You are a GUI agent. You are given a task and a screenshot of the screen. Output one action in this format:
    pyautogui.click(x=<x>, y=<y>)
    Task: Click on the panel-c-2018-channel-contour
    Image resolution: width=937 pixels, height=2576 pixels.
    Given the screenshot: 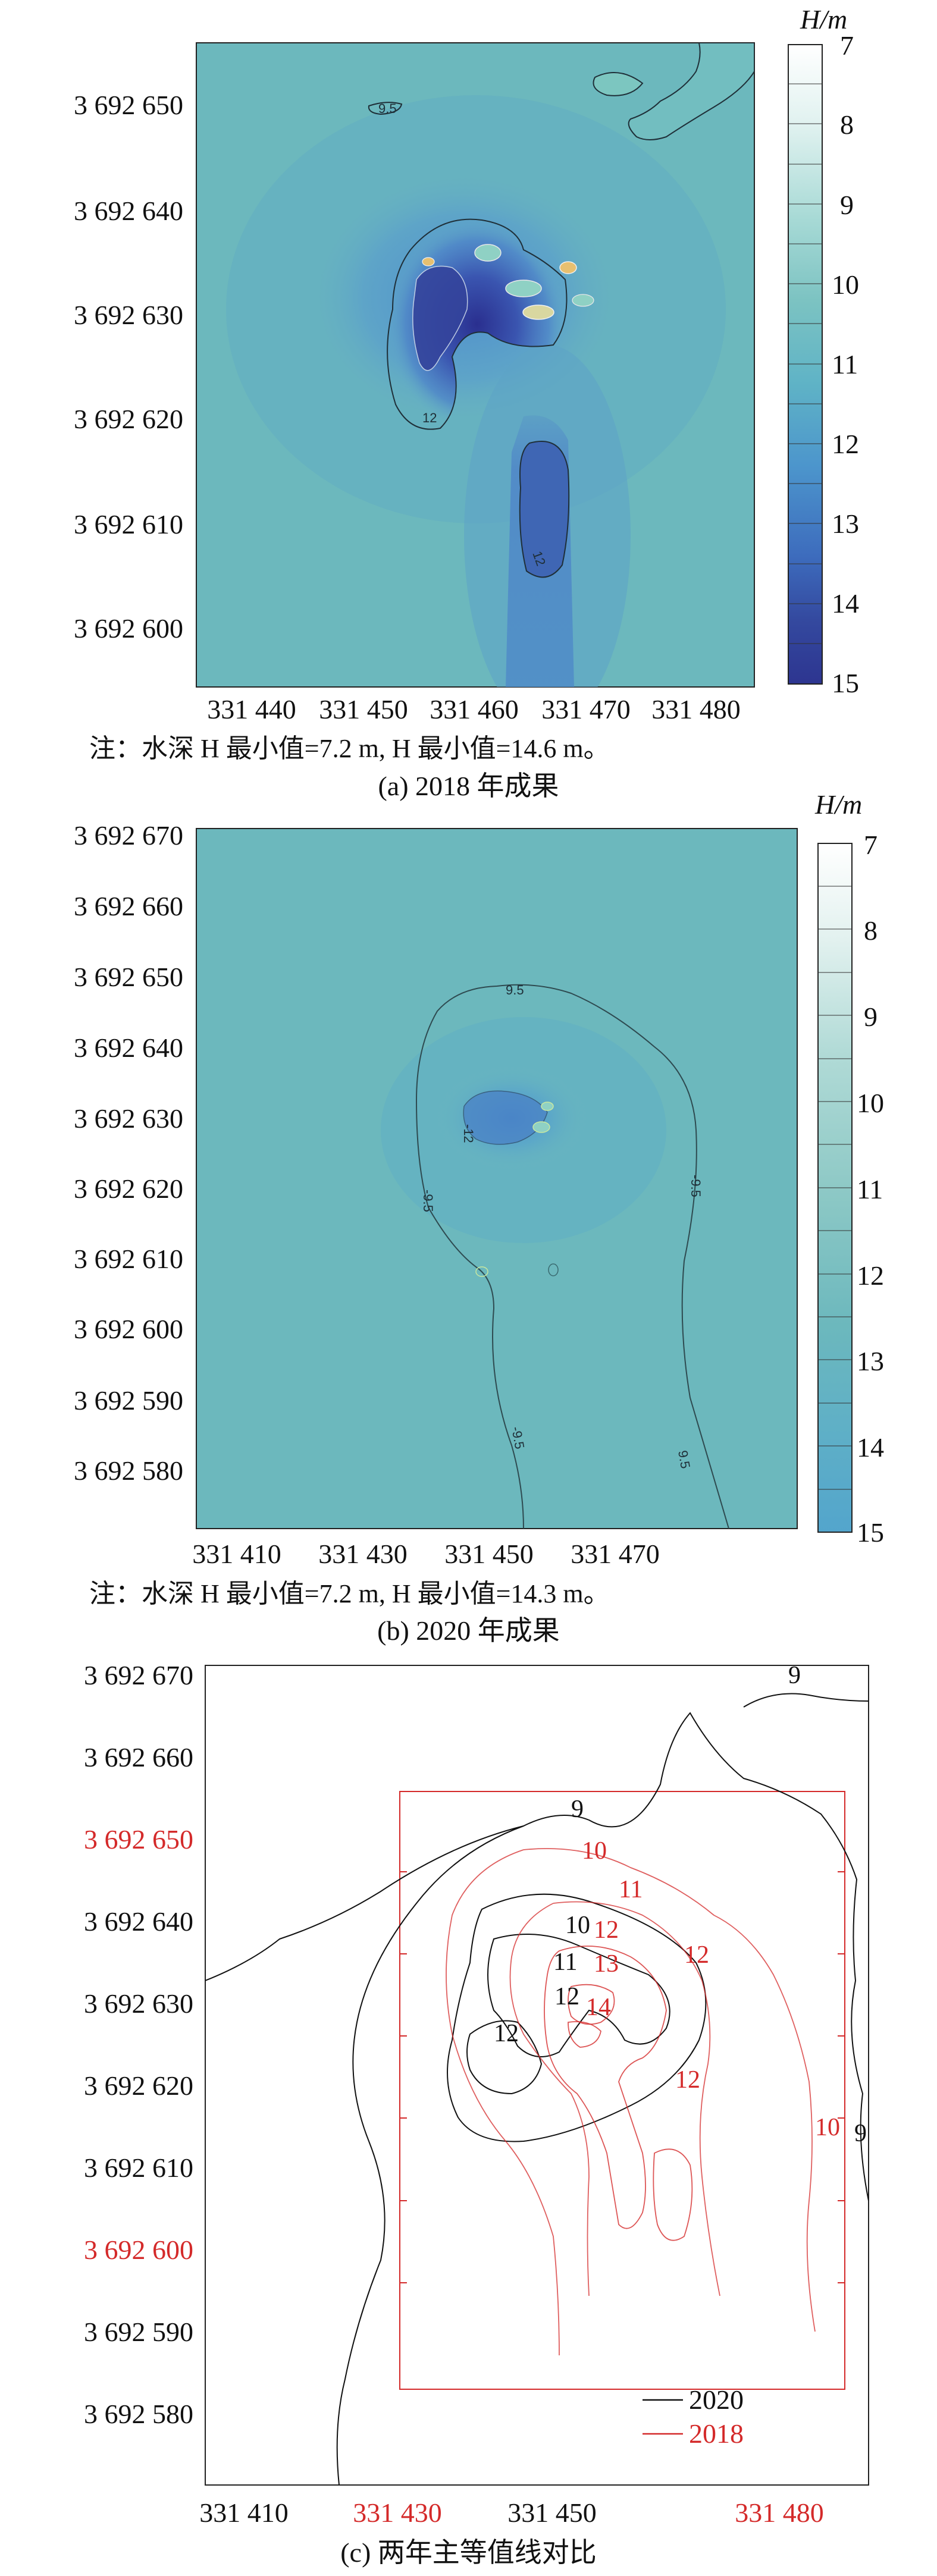 What is the action you would take?
    pyautogui.click(x=673, y=2194)
    